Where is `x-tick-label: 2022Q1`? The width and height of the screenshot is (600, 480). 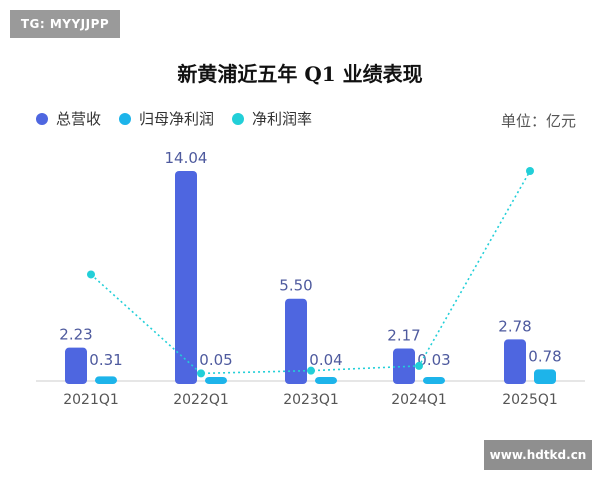
x-tick-label: 2022Q1 is located at coordinates (201, 400).